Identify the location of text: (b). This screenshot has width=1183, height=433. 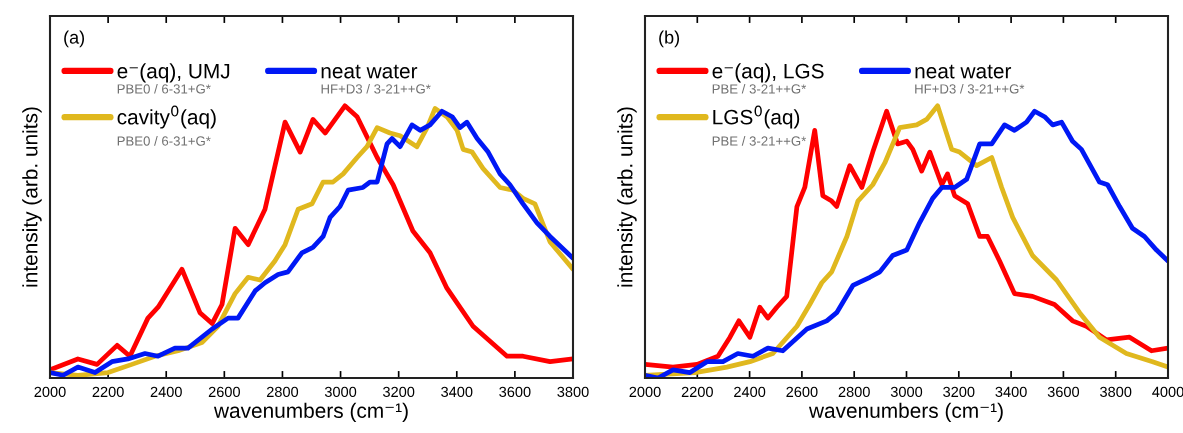
(669, 39).